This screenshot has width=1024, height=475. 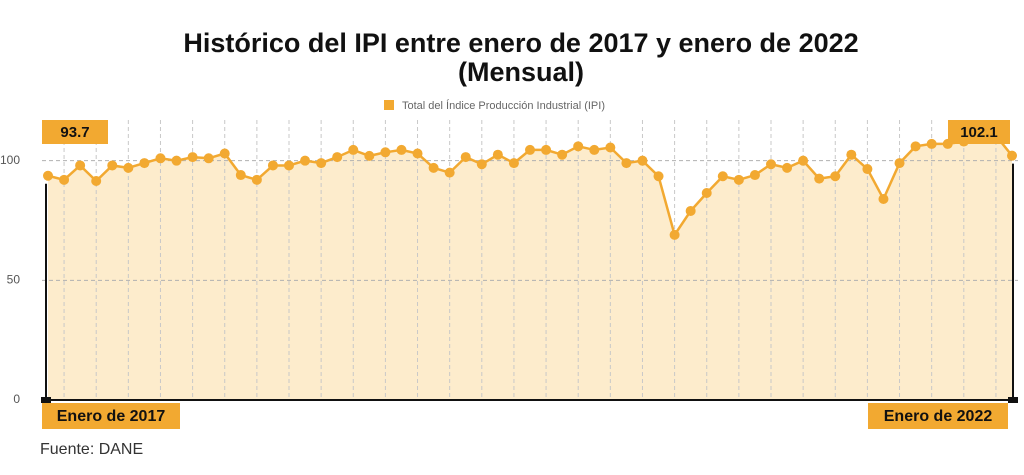 I want to click on chart-title: (Mensual), so click(x=521, y=72).